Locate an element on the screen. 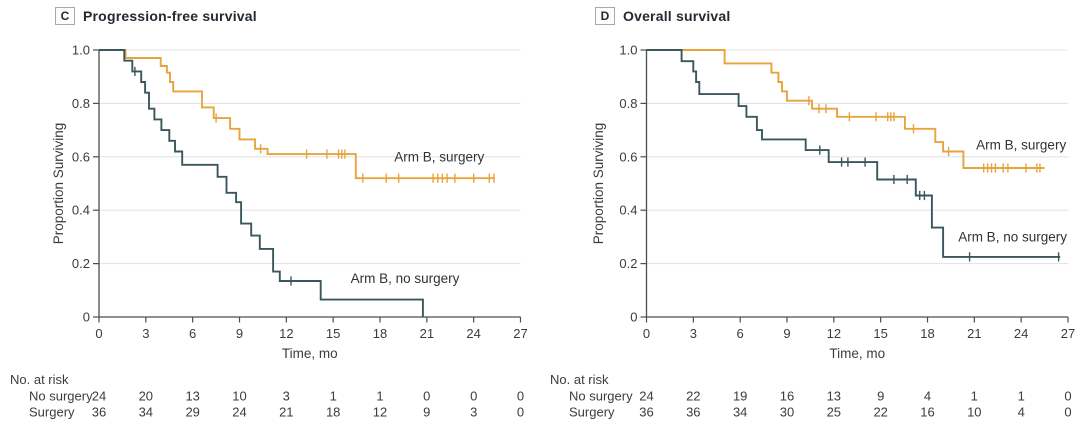 The image size is (1080, 436). risk-value: 30 is located at coordinates (787, 412).